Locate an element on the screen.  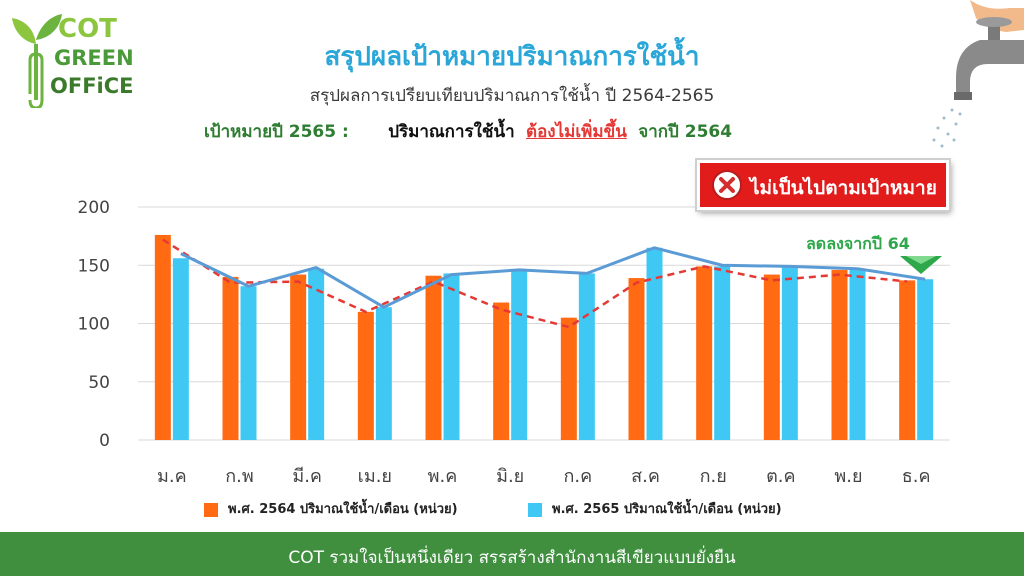
target-text: ปริมาณการใช้น้ำ is located at coordinates (451, 132).